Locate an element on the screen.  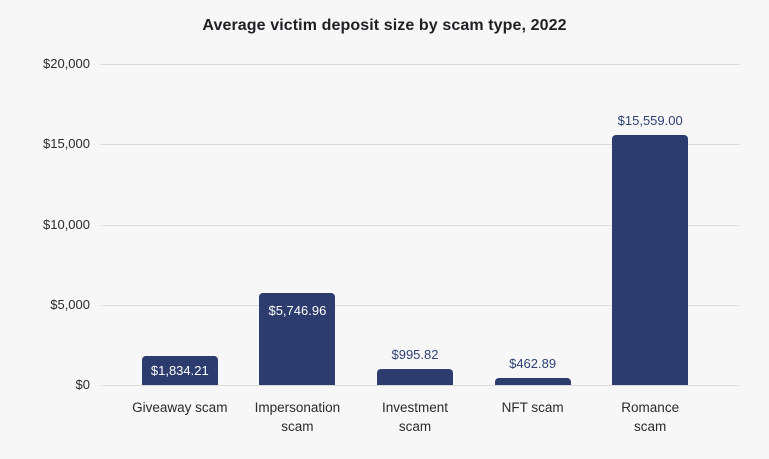
x-tick-label-impersonation-scam: Impersonation scam is located at coordinates (297, 417).